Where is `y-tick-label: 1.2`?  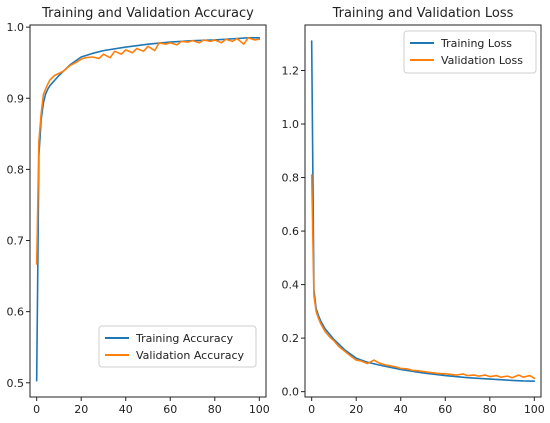 y-tick-label: 1.2 is located at coordinates (291, 70).